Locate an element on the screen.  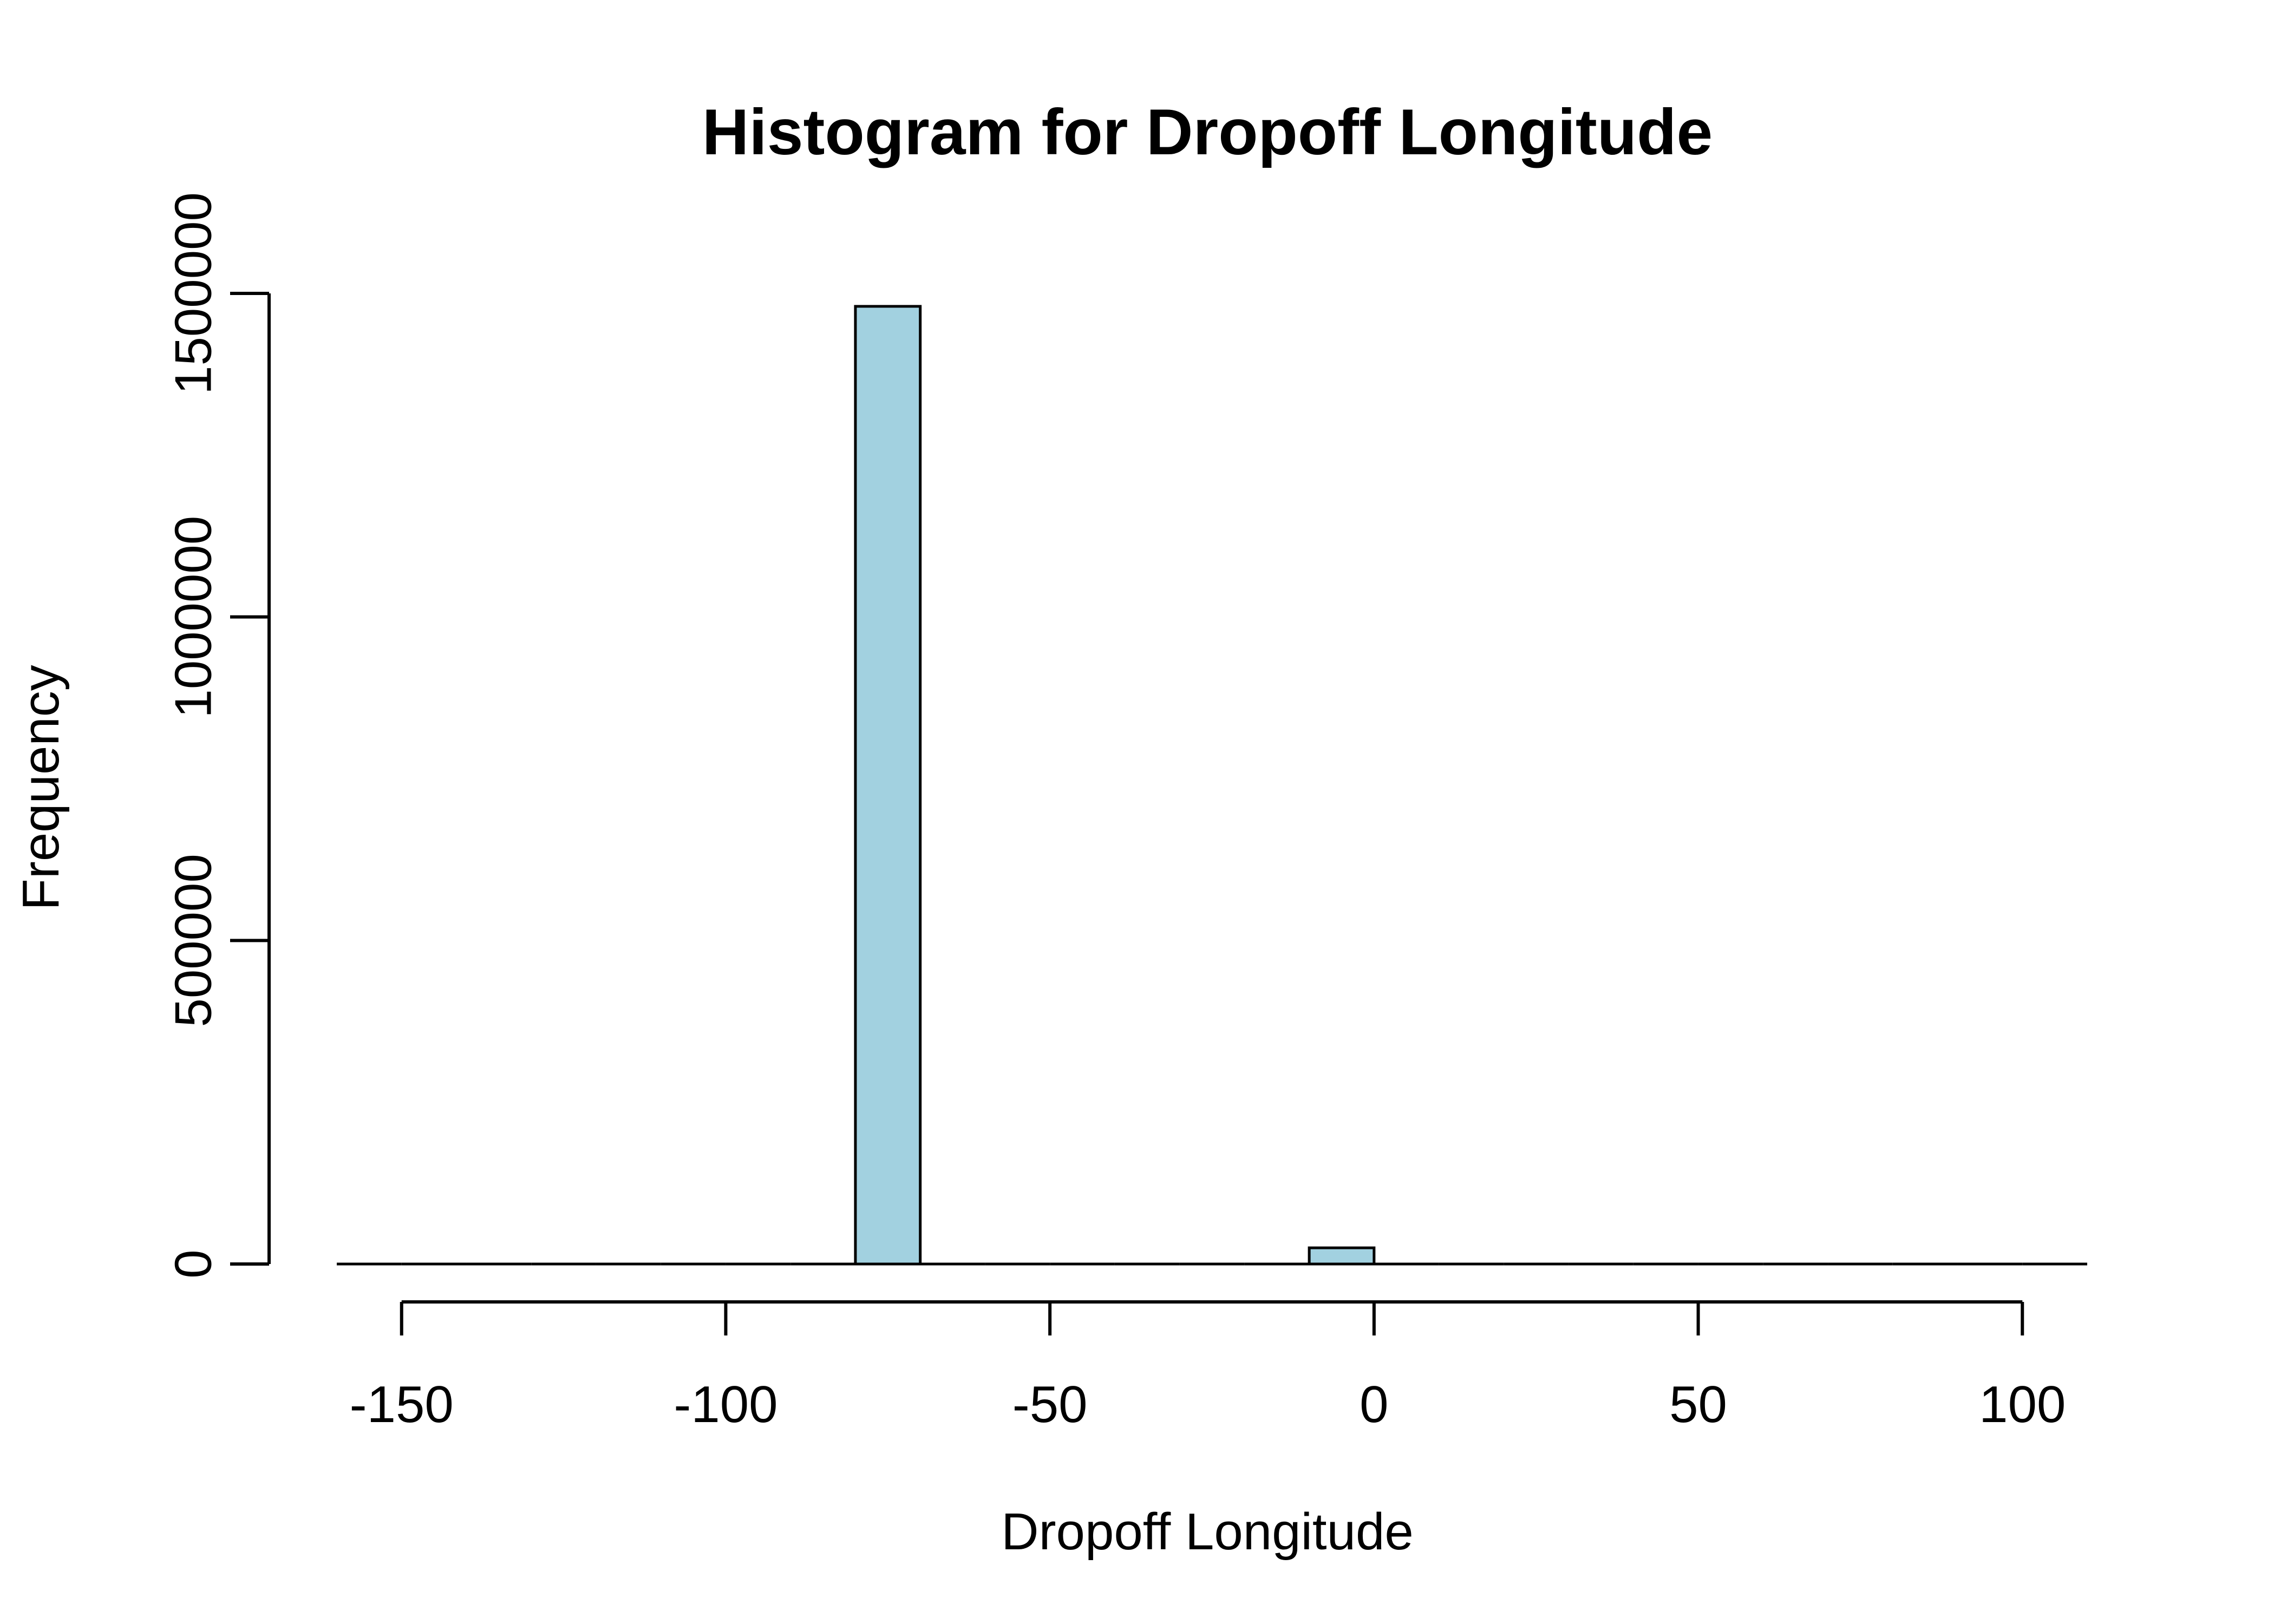
x-tick-label: -100 is located at coordinates (725, 1404).